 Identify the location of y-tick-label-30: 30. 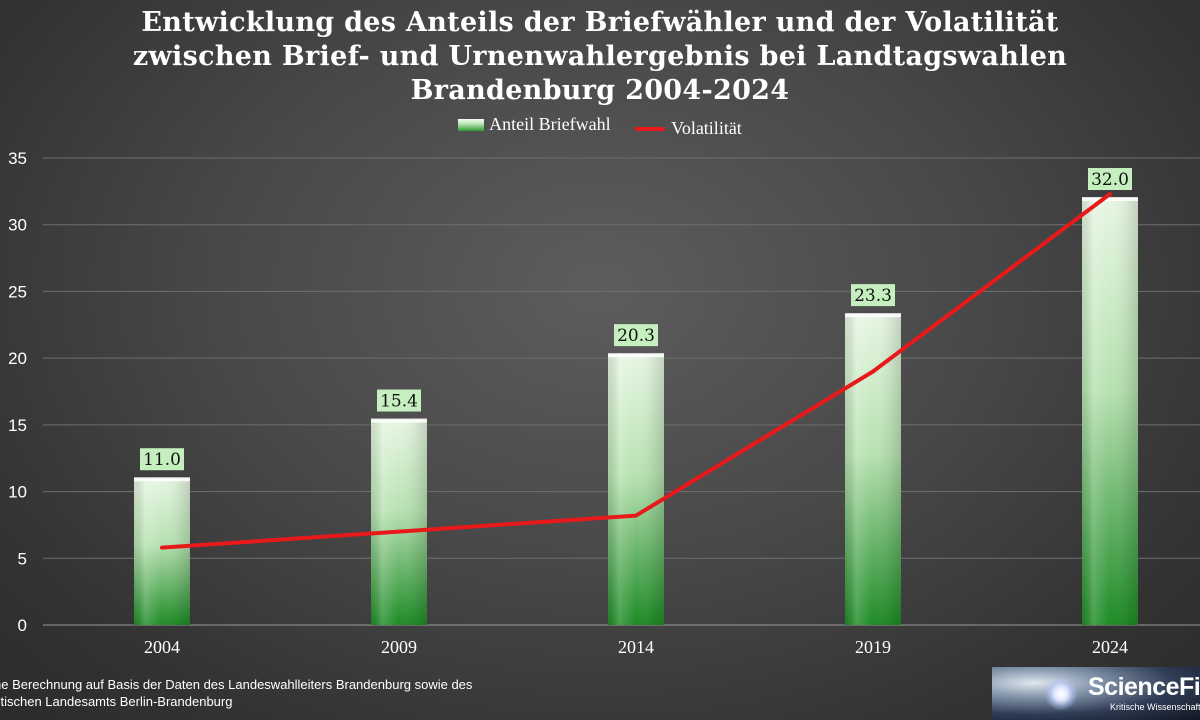
(17, 225).